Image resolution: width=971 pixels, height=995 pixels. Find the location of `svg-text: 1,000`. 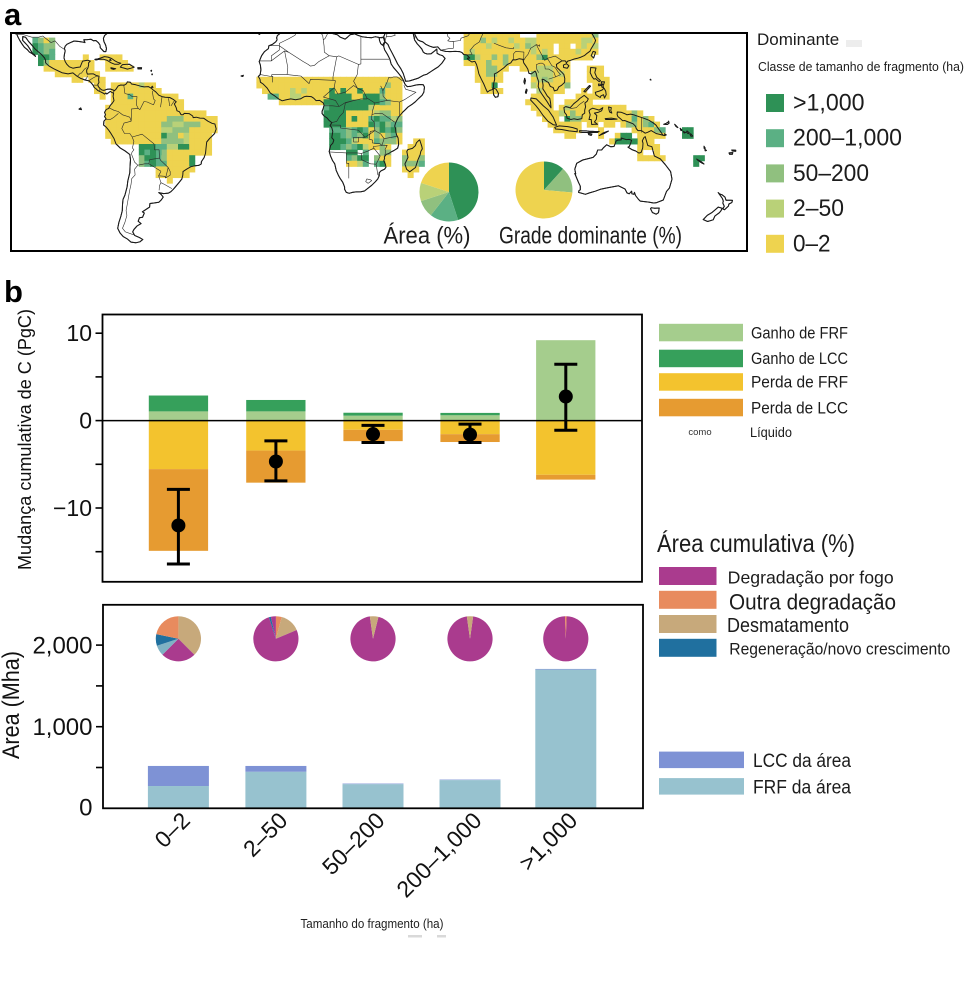

svg-text: 1,000 is located at coordinates (62, 727).